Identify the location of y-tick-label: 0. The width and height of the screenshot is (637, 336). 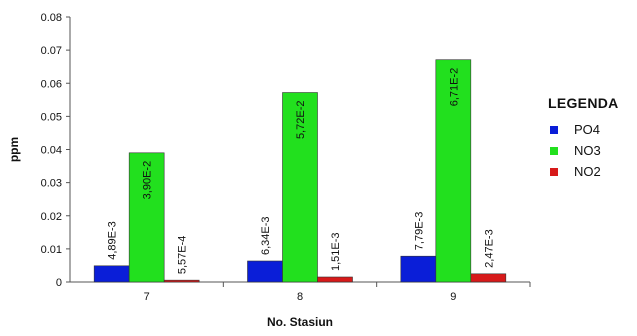
(59, 283).